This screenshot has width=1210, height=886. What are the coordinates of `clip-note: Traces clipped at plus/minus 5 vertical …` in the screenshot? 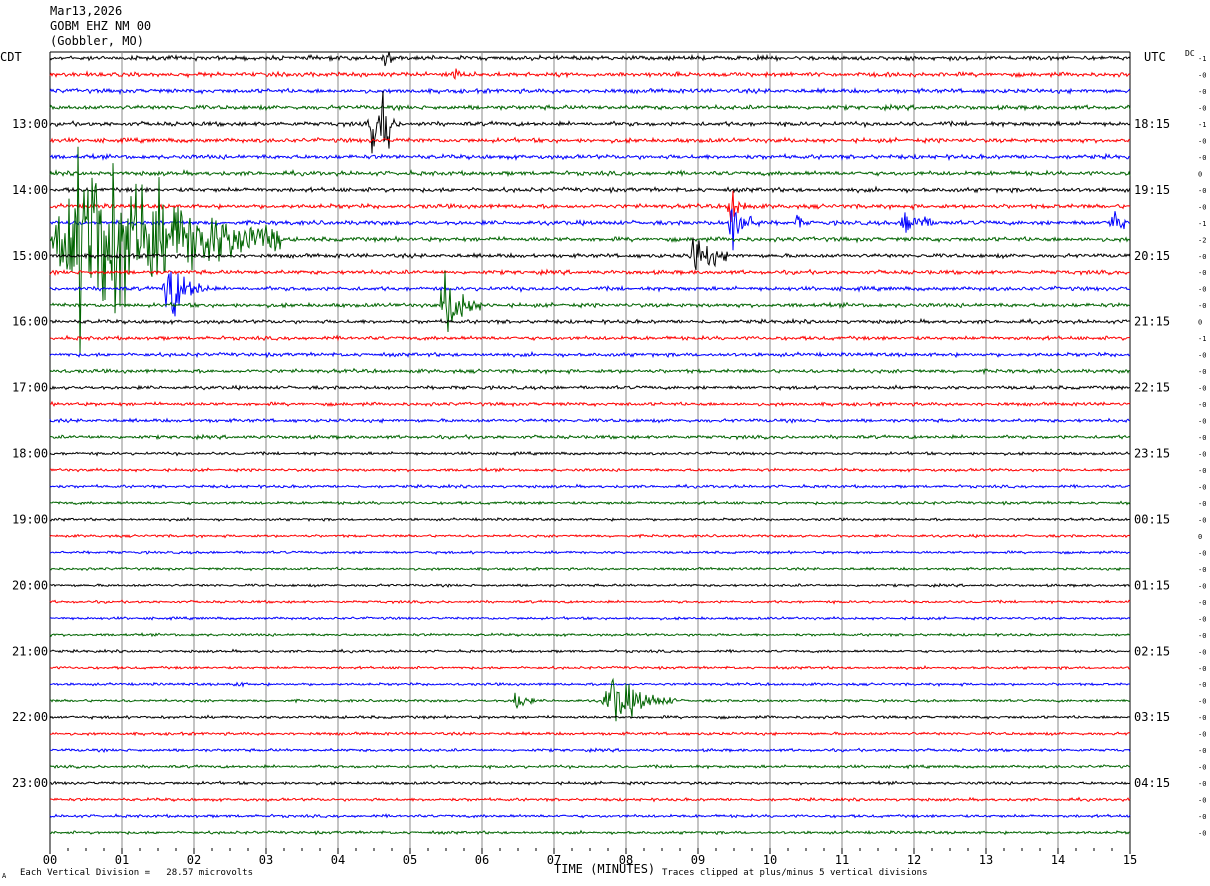 It's located at (795, 873).